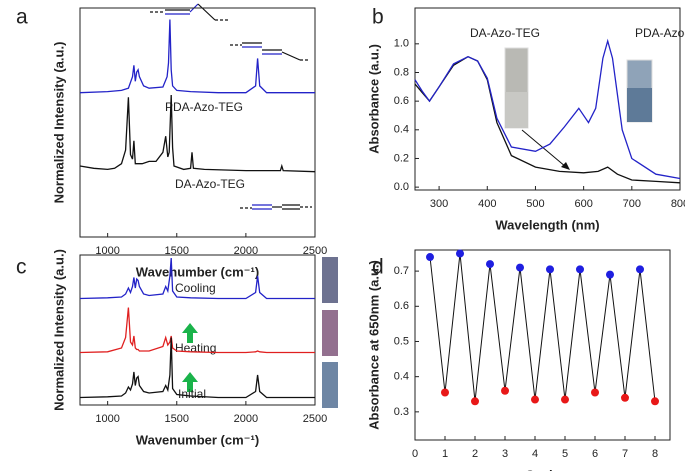  What do you see at coordinates (678, 204) in the screenshot?
I see `x-tick-label: 800` at bounding box center [678, 204].